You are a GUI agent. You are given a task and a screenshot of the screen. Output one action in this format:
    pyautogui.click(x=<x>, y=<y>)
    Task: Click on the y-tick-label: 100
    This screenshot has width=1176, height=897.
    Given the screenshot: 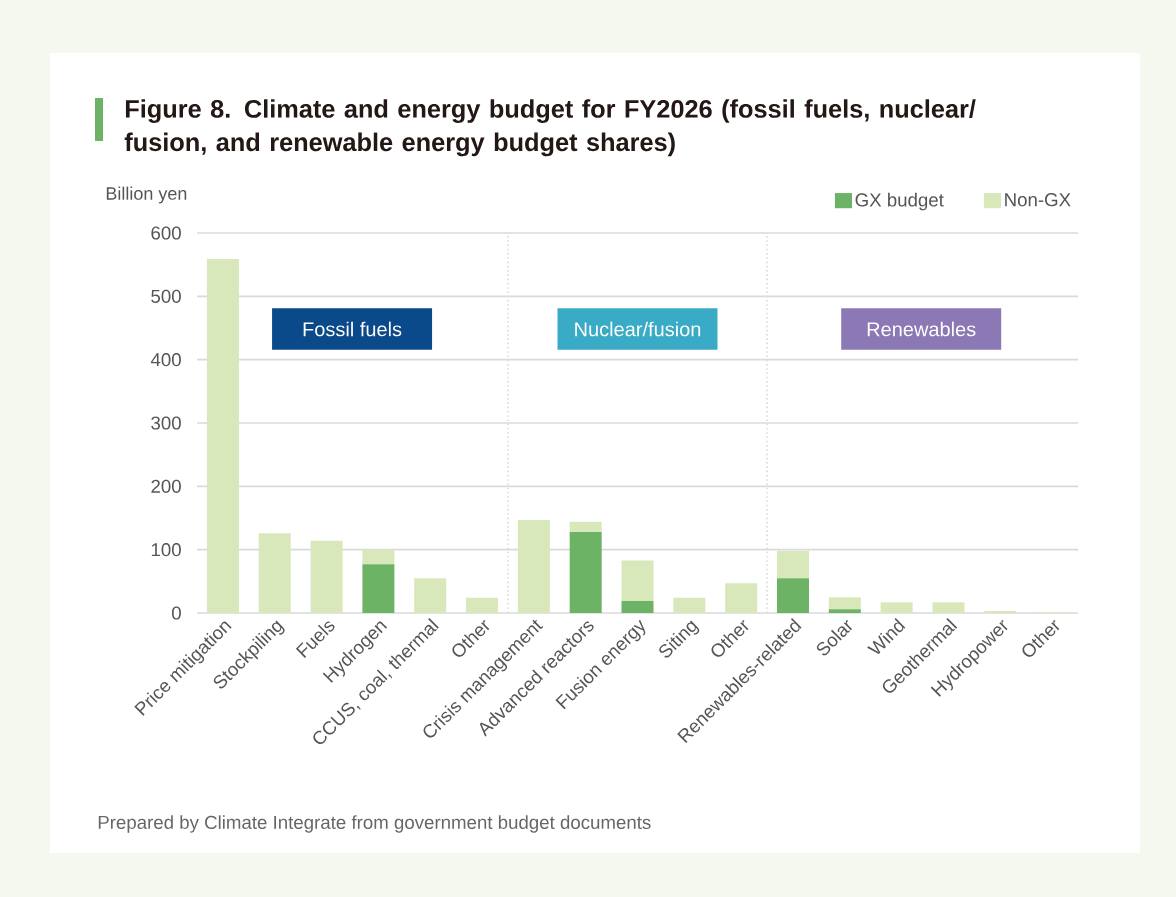 What is the action you would take?
    pyautogui.click(x=166, y=550)
    